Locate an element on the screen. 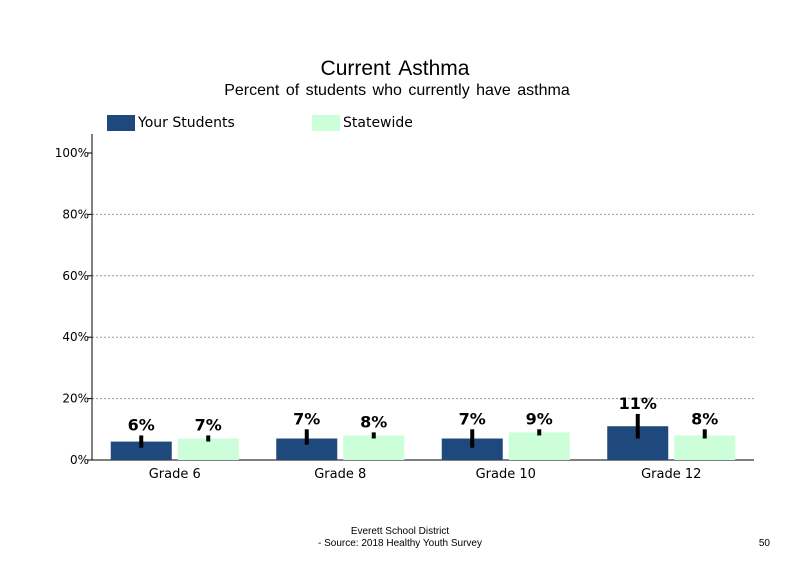  legend-swatch-your-students is located at coordinates (121, 123).